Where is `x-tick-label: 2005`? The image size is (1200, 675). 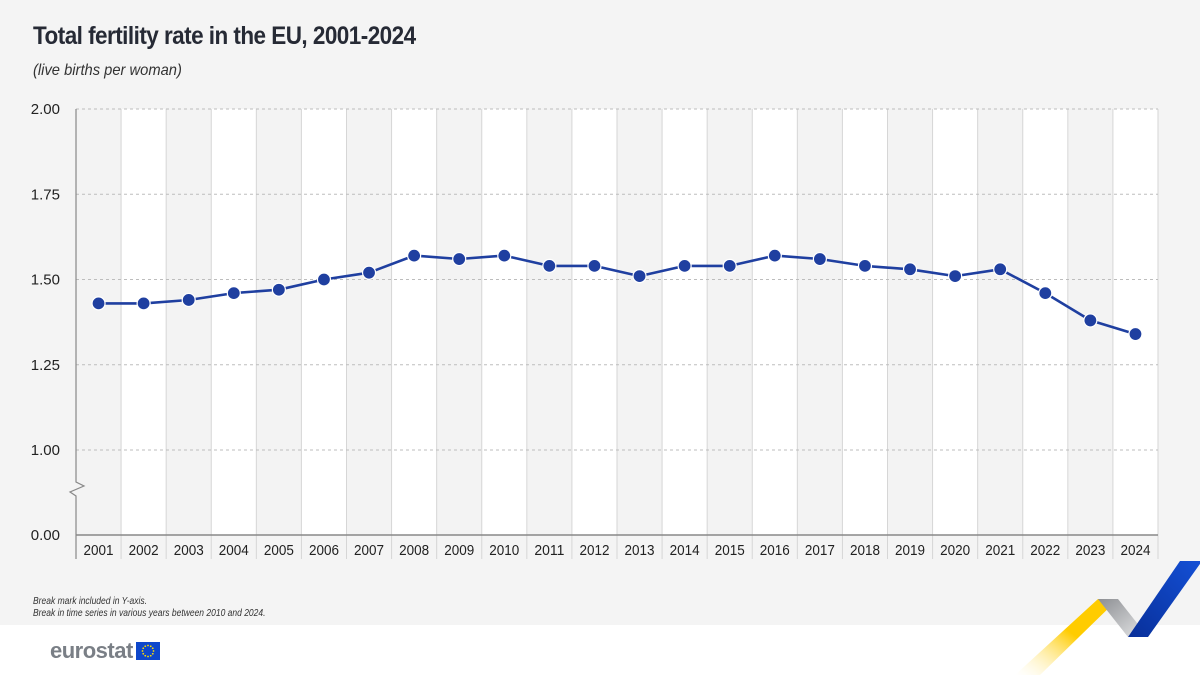 x-tick-label: 2005 is located at coordinates (279, 551).